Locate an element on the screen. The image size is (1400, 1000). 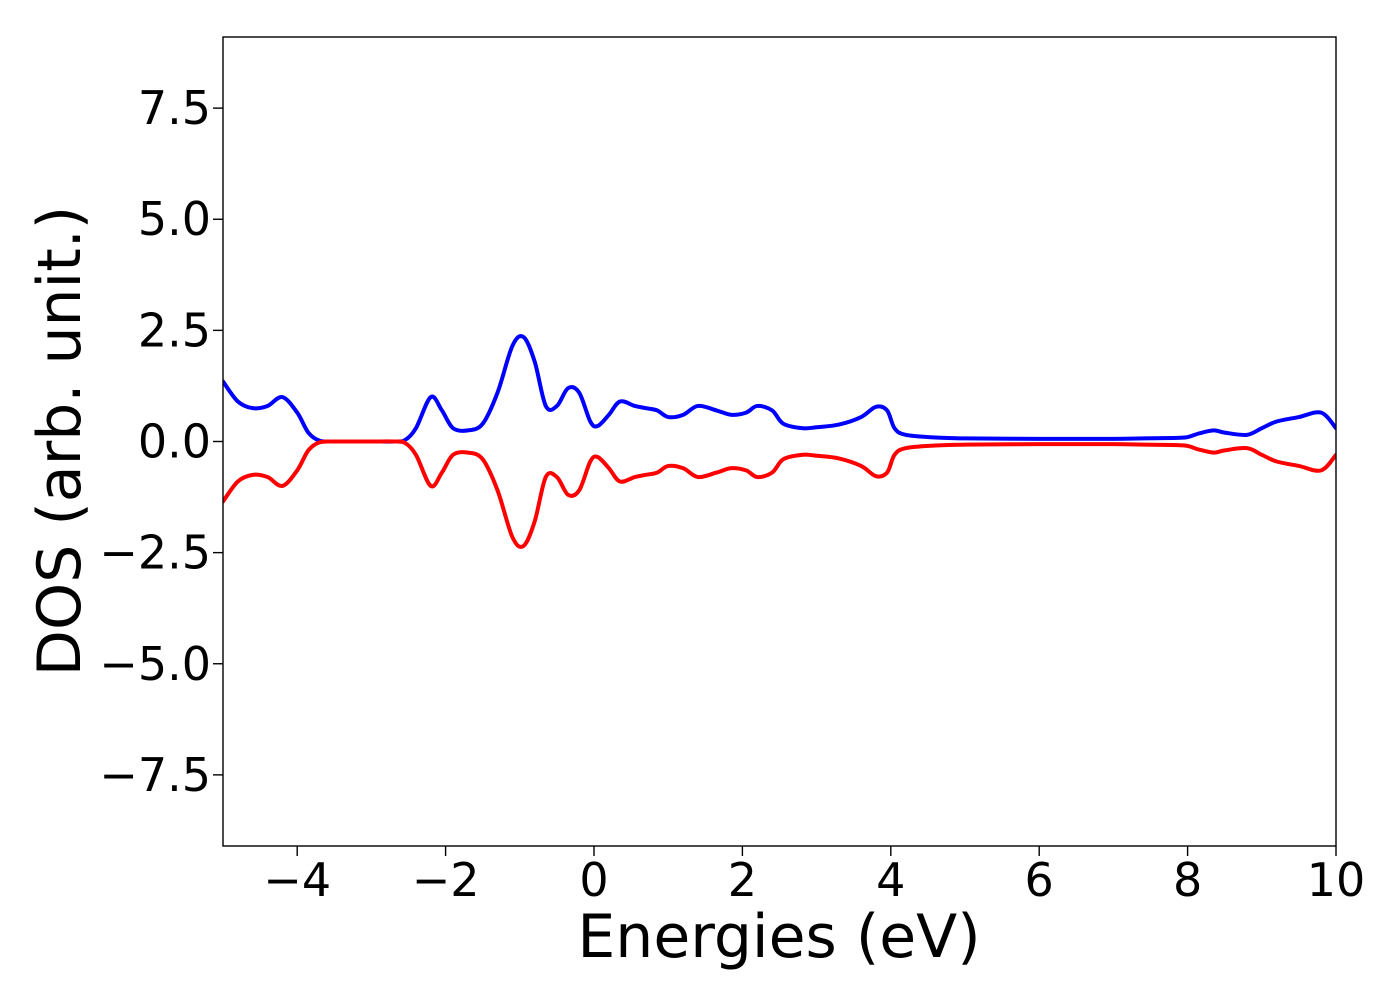
y-tick-label: −7.5 is located at coordinates (155, 775).